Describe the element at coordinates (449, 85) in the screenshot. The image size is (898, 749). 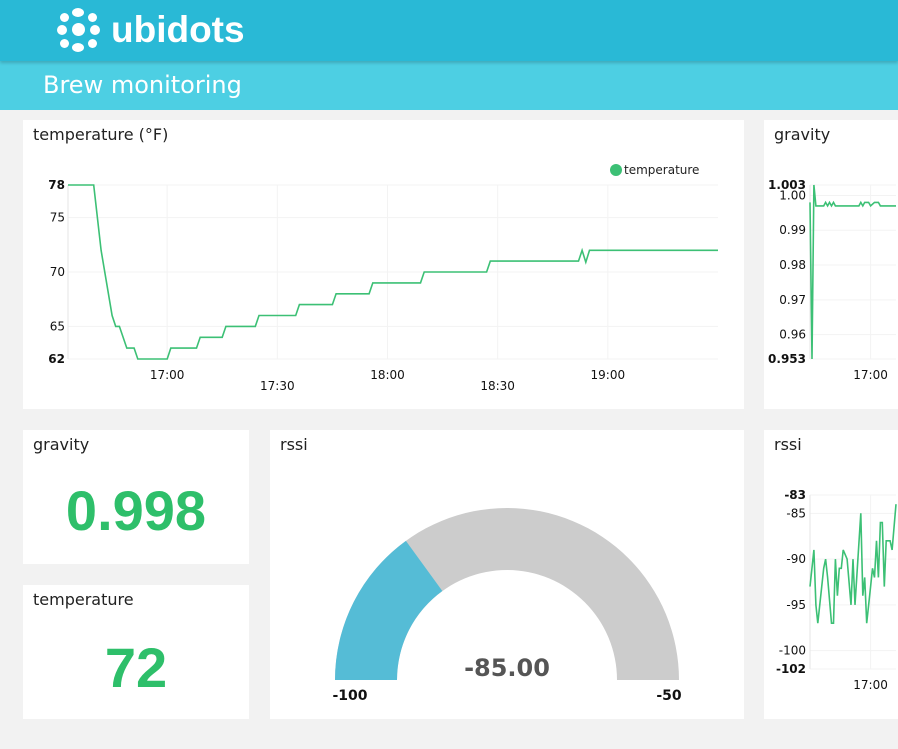
I see `dashboard-header: Brew monitoring` at that location.